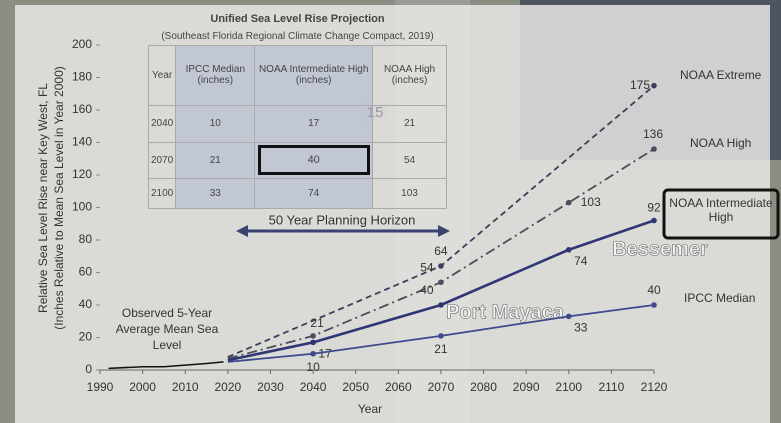  Describe the element at coordinates (86, 272) in the screenshot. I see `y-tick-label: 60` at that location.